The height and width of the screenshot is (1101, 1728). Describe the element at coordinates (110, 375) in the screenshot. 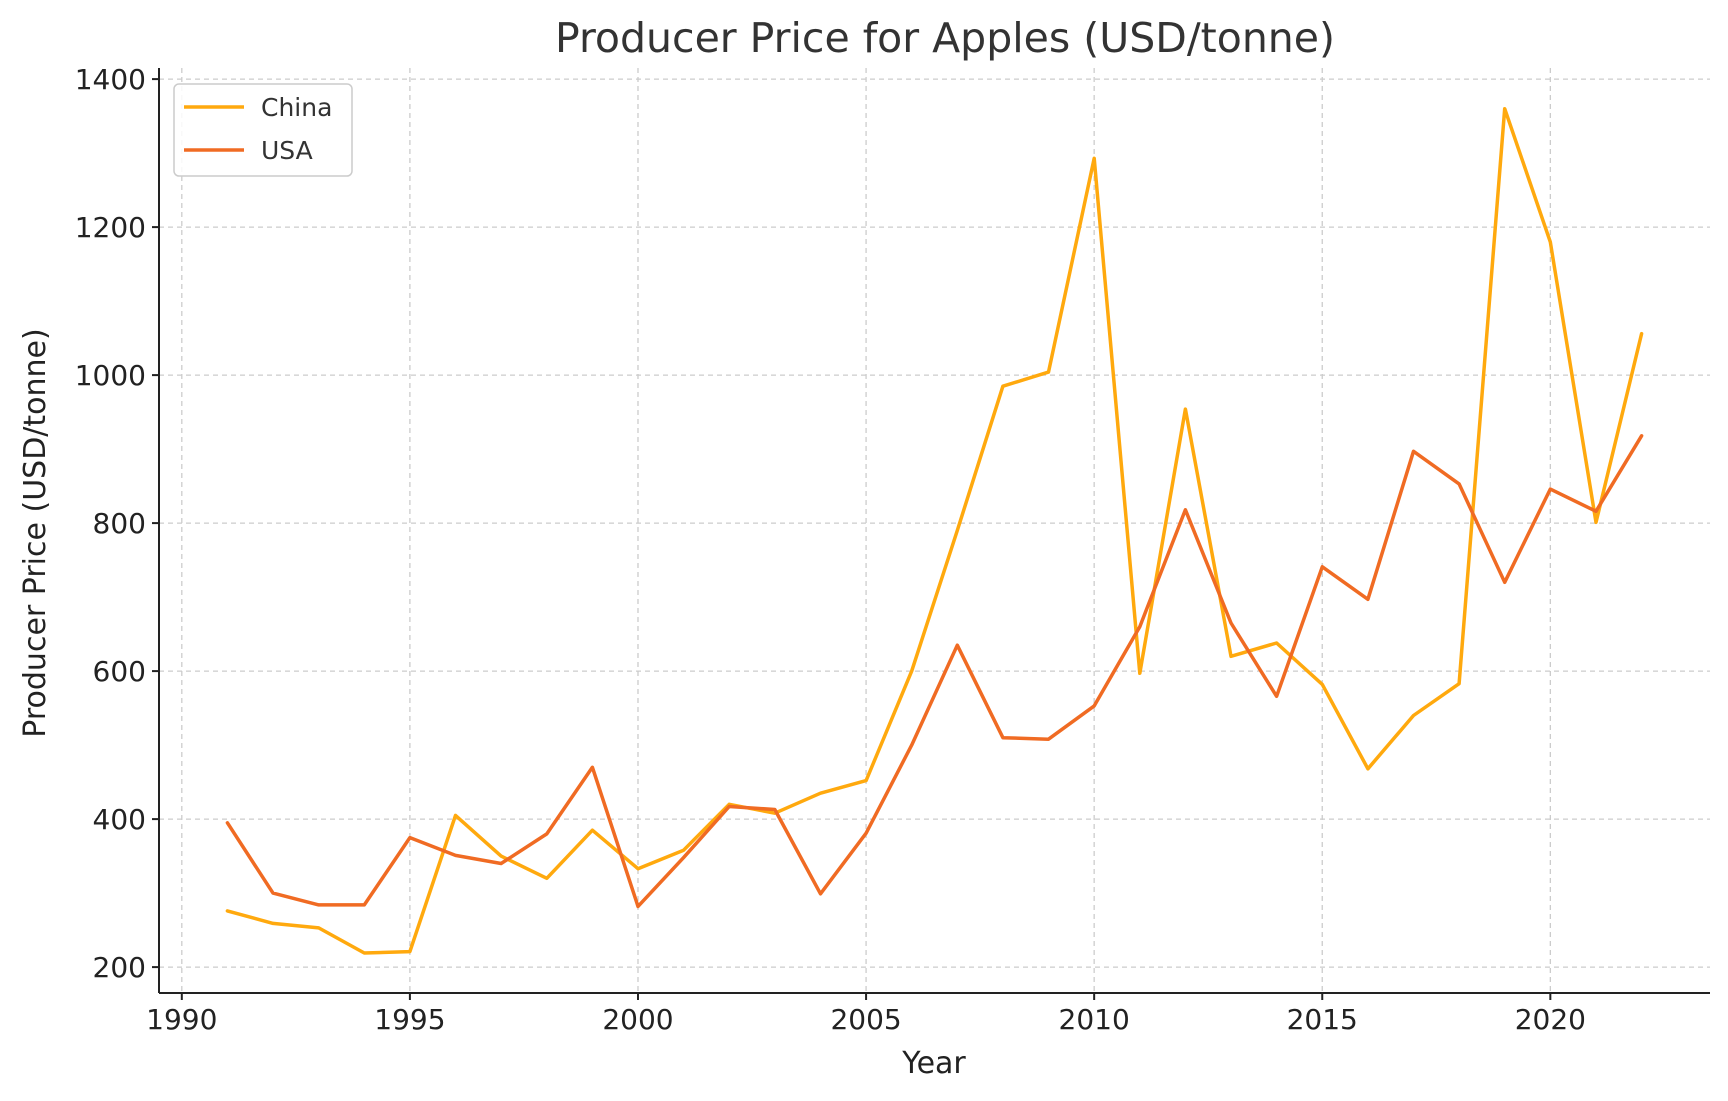

I see `y-tick-label: 1000` at that location.